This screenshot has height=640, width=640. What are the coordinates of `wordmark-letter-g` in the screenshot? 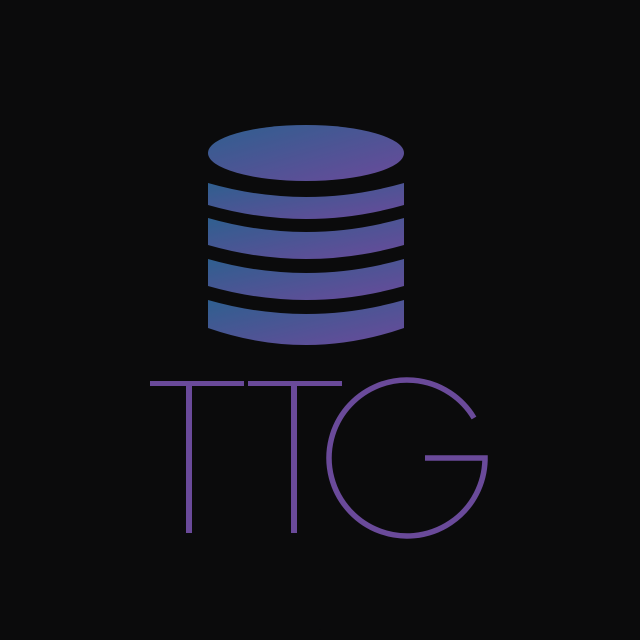 It's located at (407, 458).